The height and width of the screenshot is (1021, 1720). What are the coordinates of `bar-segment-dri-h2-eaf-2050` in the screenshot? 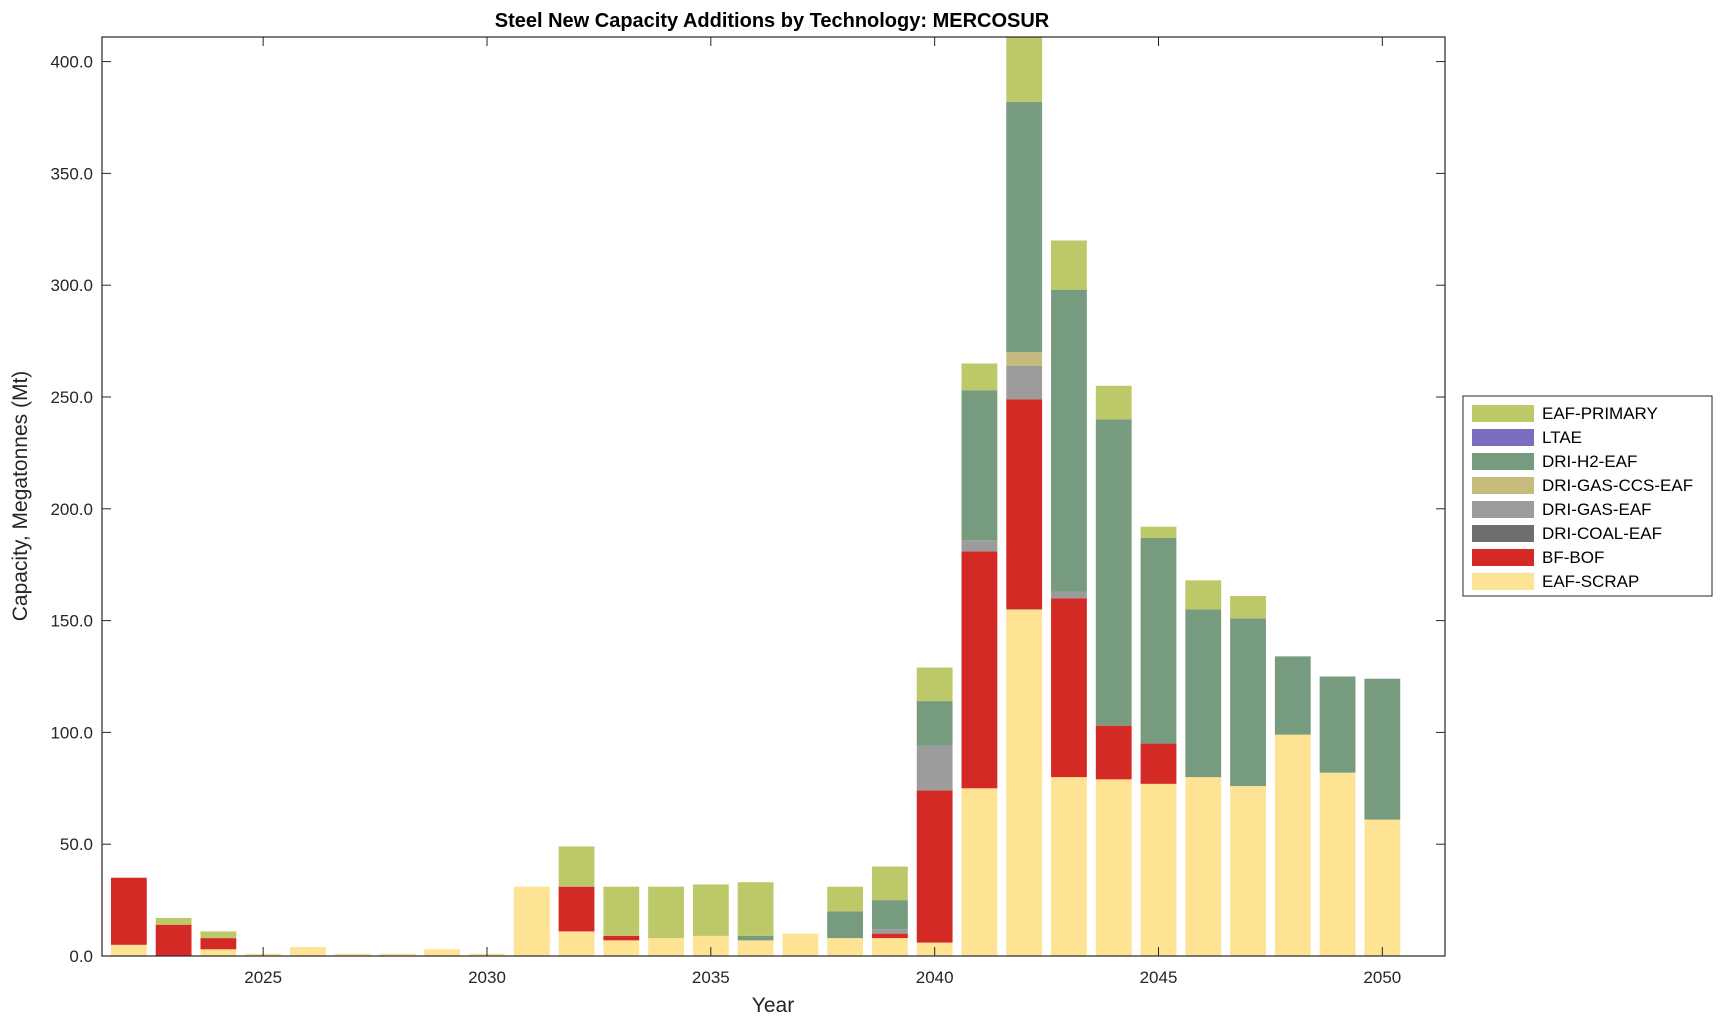 It's located at (1382, 749).